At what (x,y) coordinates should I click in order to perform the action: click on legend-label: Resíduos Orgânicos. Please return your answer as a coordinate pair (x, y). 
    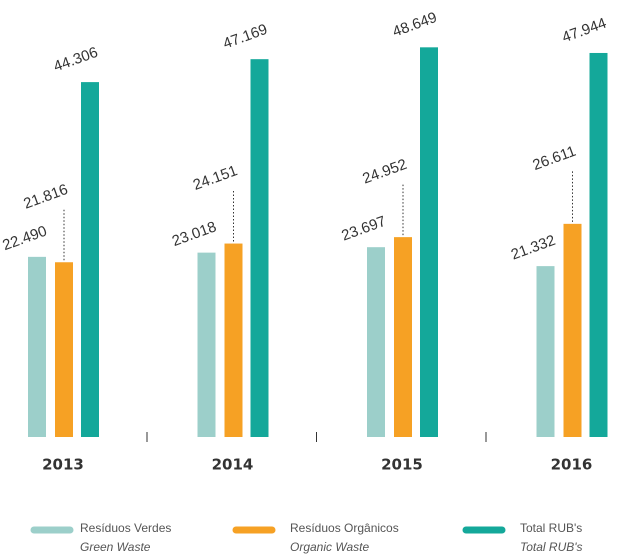
    Looking at the image, I should click on (344, 528).